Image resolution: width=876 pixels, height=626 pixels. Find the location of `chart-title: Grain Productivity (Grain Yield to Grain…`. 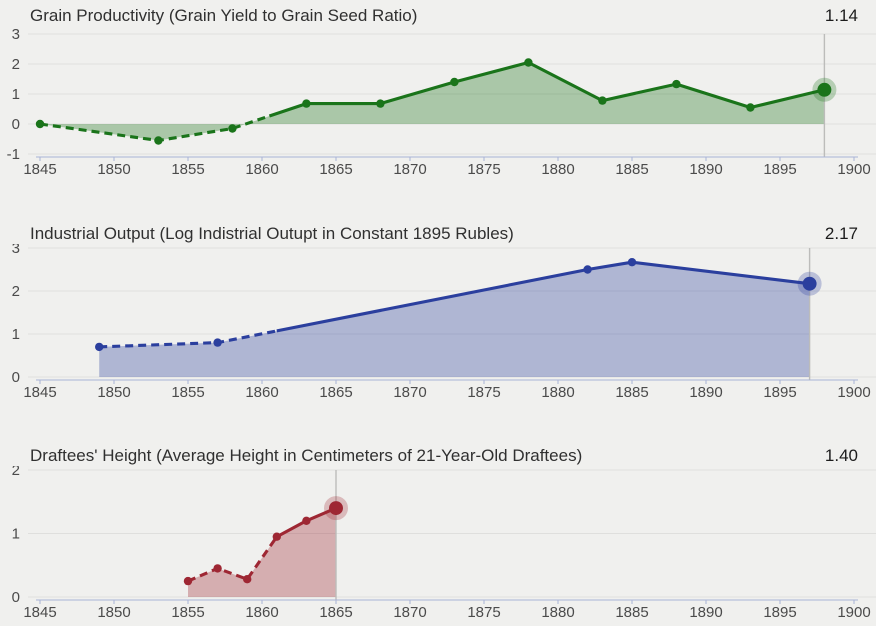

chart-title: Grain Productivity (Grain Yield to Grain… is located at coordinates (224, 15).